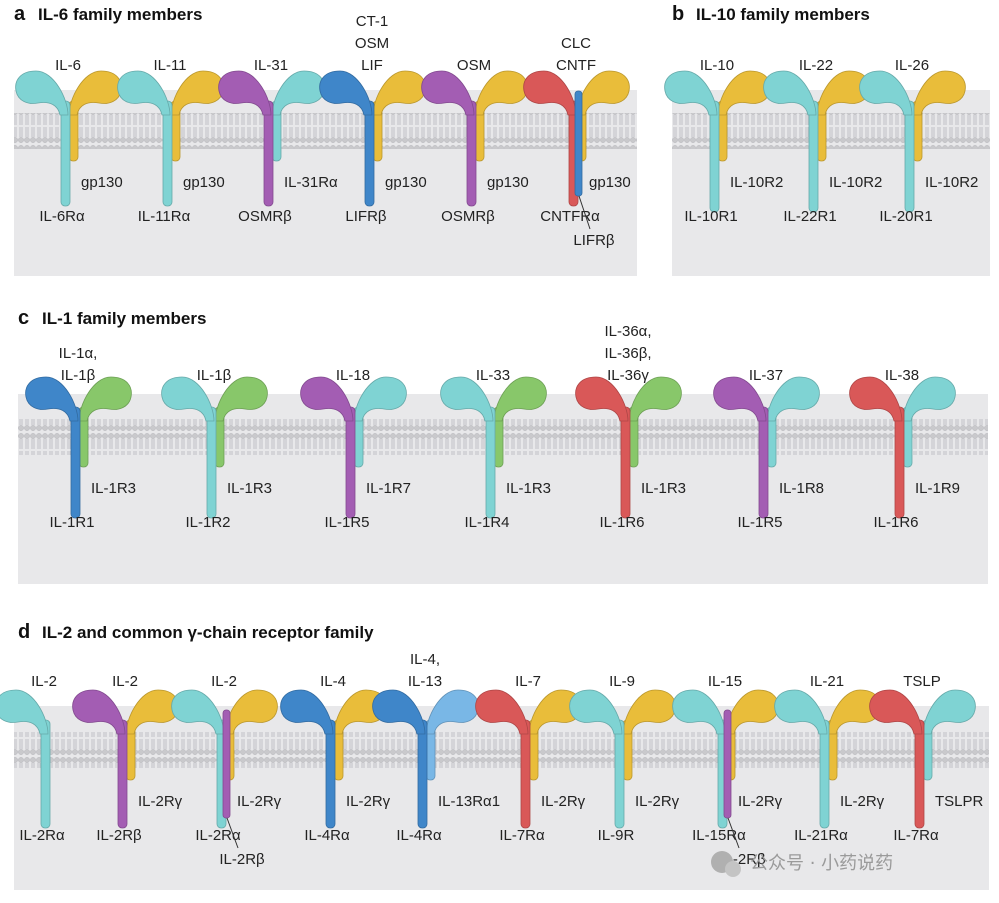 This screenshot has height=903, width=999. I want to click on ligand-label: IL-1β, so click(78, 375).